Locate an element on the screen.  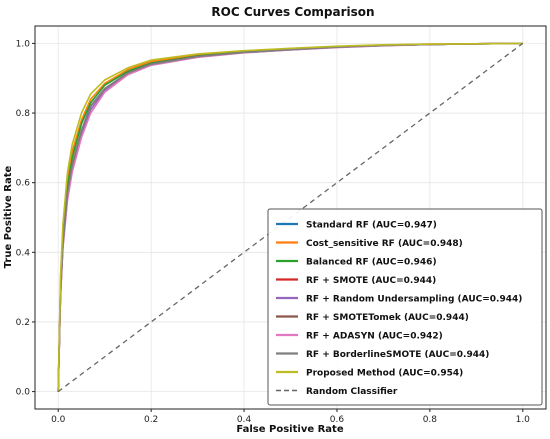
y-tick-label: 0.8 is located at coordinates (23, 114).